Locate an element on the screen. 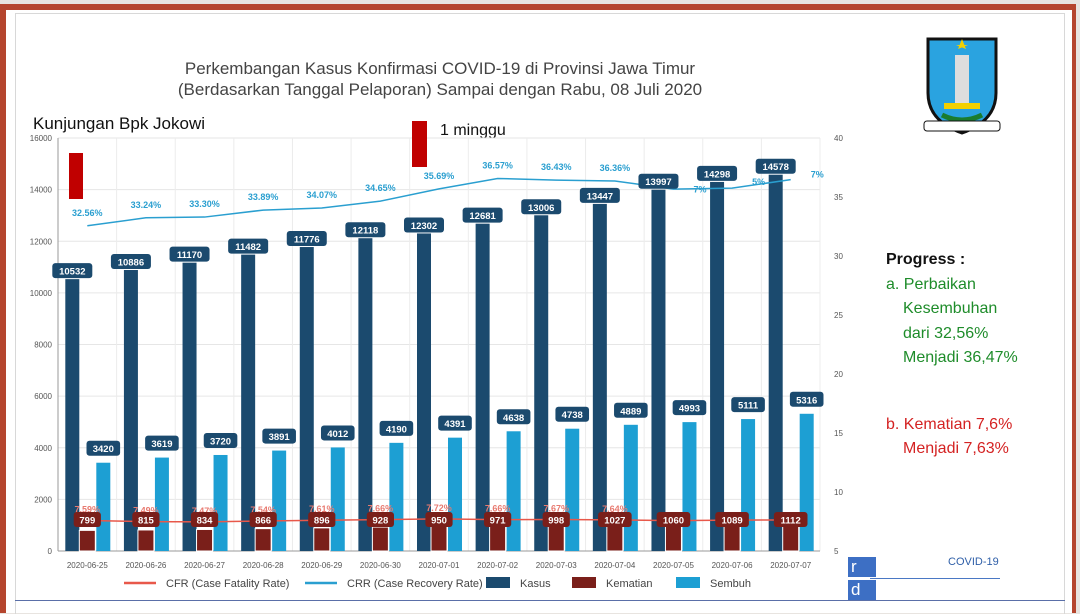 The image size is (1080, 614). crr-data-label: 33.30% is located at coordinates (204, 204).